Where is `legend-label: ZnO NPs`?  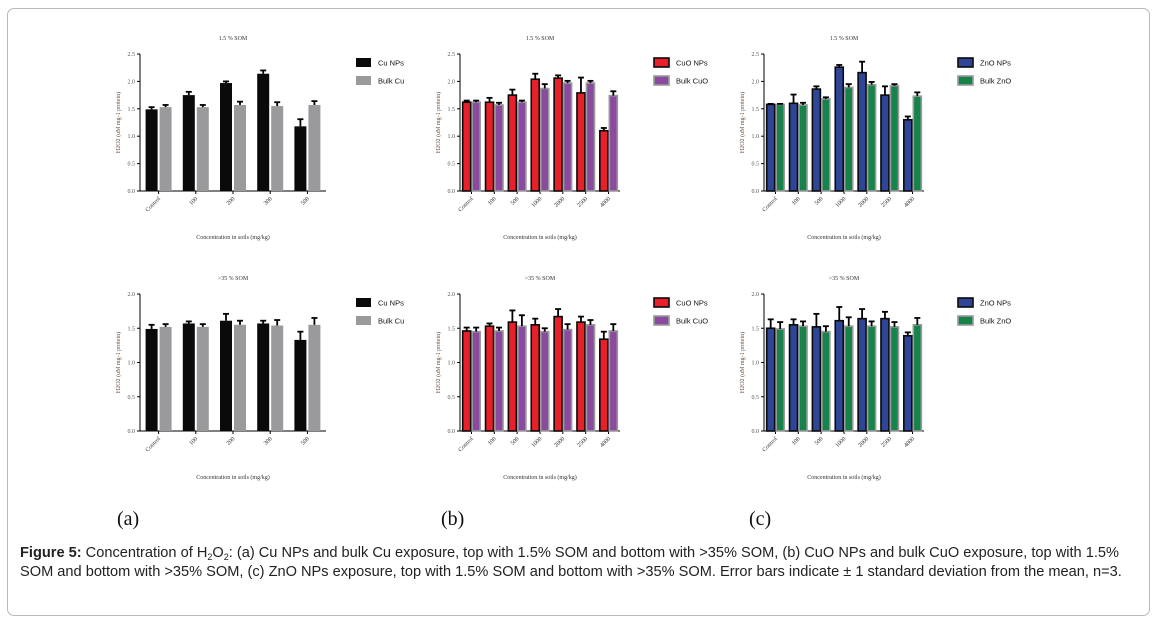
legend-label: ZnO NPs is located at coordinates (995, 303).